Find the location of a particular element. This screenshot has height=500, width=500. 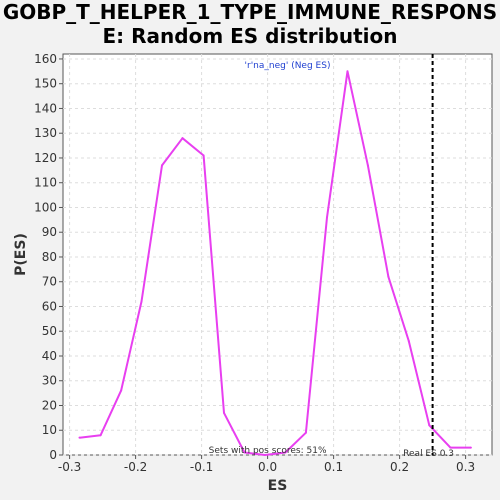

y-tick-label: 30 is located at coordinates (49, 381).